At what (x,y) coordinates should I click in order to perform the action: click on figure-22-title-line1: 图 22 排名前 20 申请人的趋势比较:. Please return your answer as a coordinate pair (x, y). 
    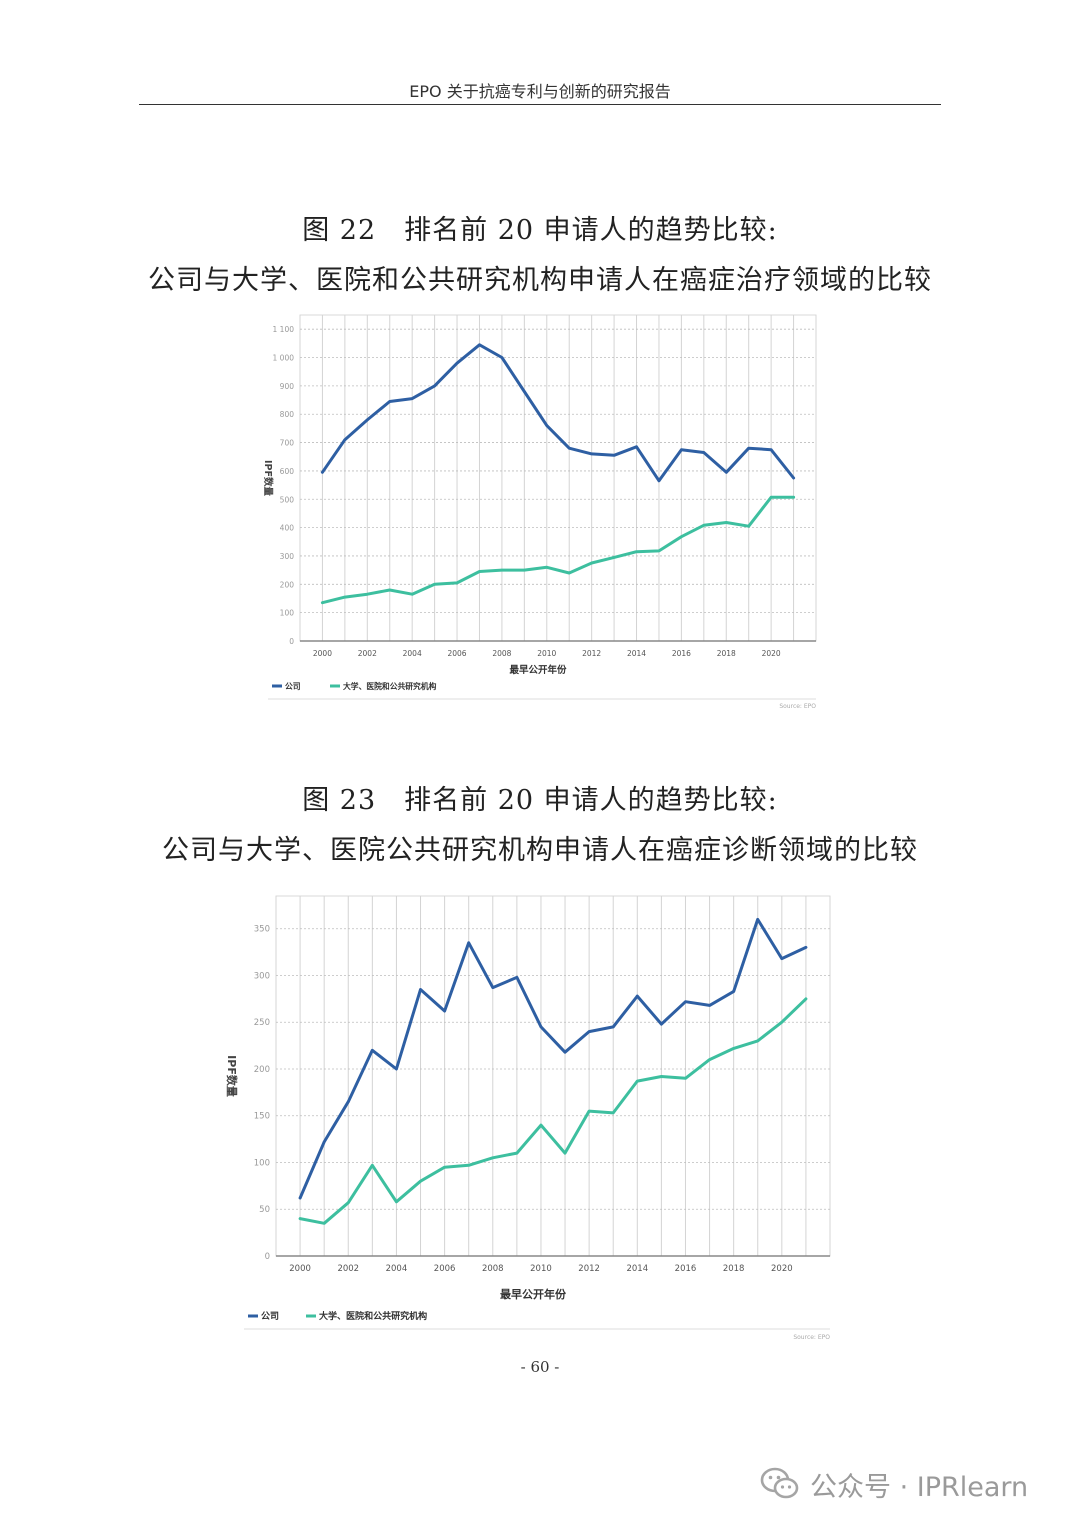
    Looking at the image, I should click on (540, 230).